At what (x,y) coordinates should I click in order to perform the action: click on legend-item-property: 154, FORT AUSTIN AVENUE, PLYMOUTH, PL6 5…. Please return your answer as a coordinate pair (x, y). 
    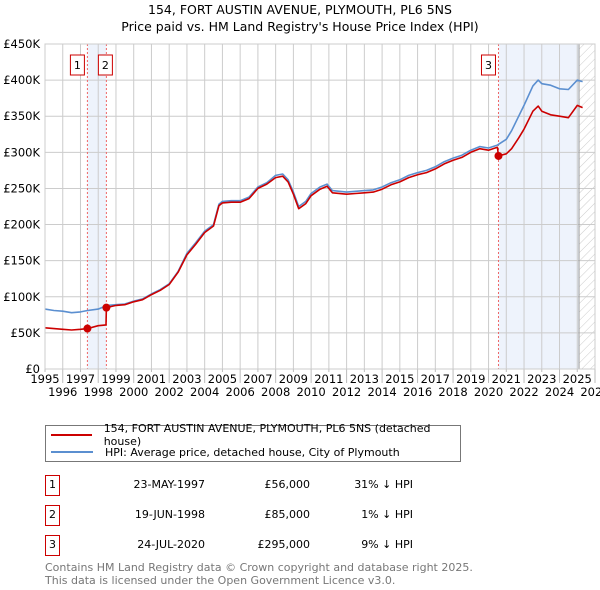
    Looking at the image, I should click on (253, 435).